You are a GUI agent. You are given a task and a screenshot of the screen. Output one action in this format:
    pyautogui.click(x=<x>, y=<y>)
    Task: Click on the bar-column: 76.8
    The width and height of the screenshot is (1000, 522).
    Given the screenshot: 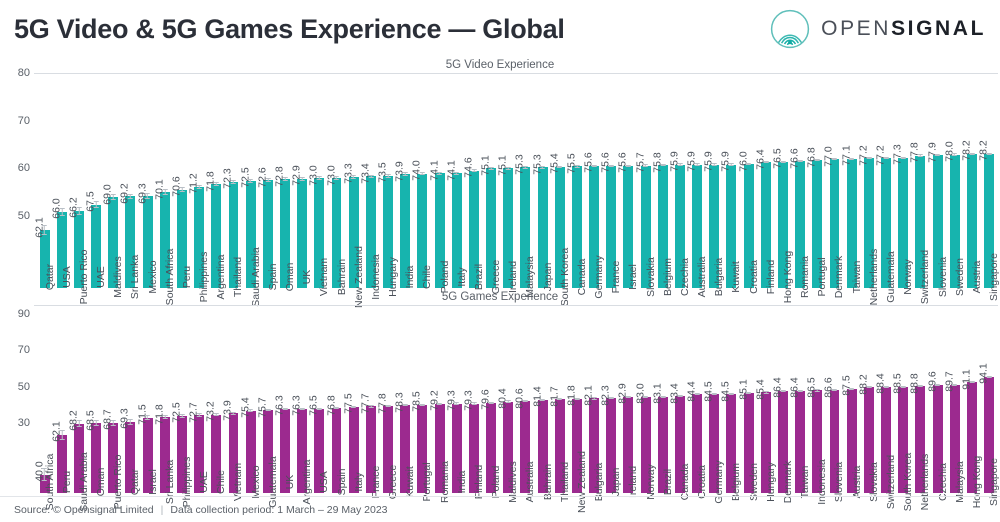 What is the action you would take?
    pyautogui.click(x=335, y=399)
    